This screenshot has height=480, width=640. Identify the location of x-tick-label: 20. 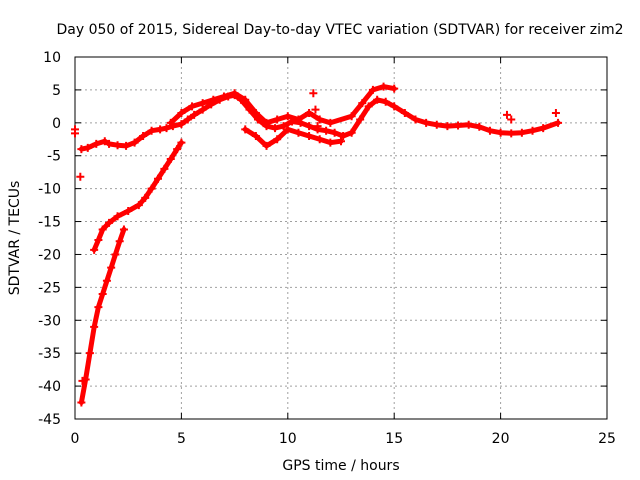
(501, 439).